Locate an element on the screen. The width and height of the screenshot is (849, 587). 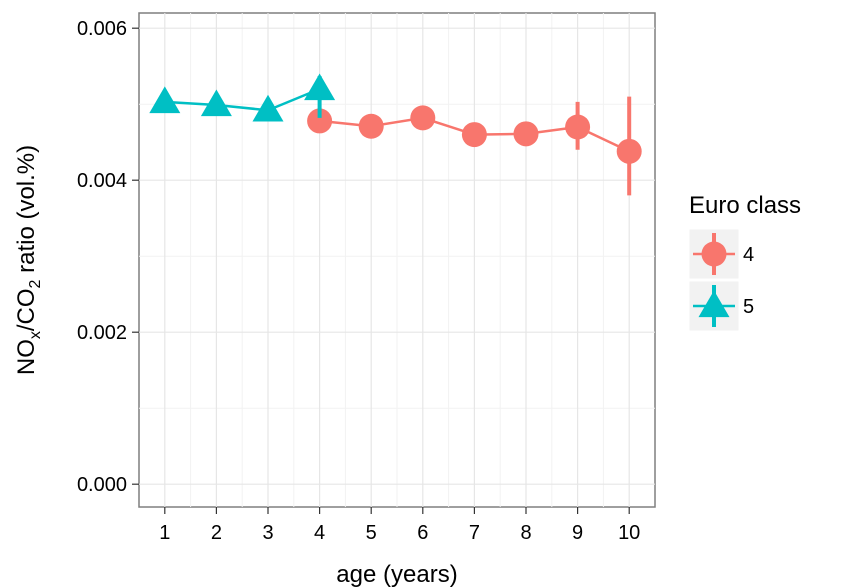
y-tick-label: 0.004 is located at coordinates (102, 181).